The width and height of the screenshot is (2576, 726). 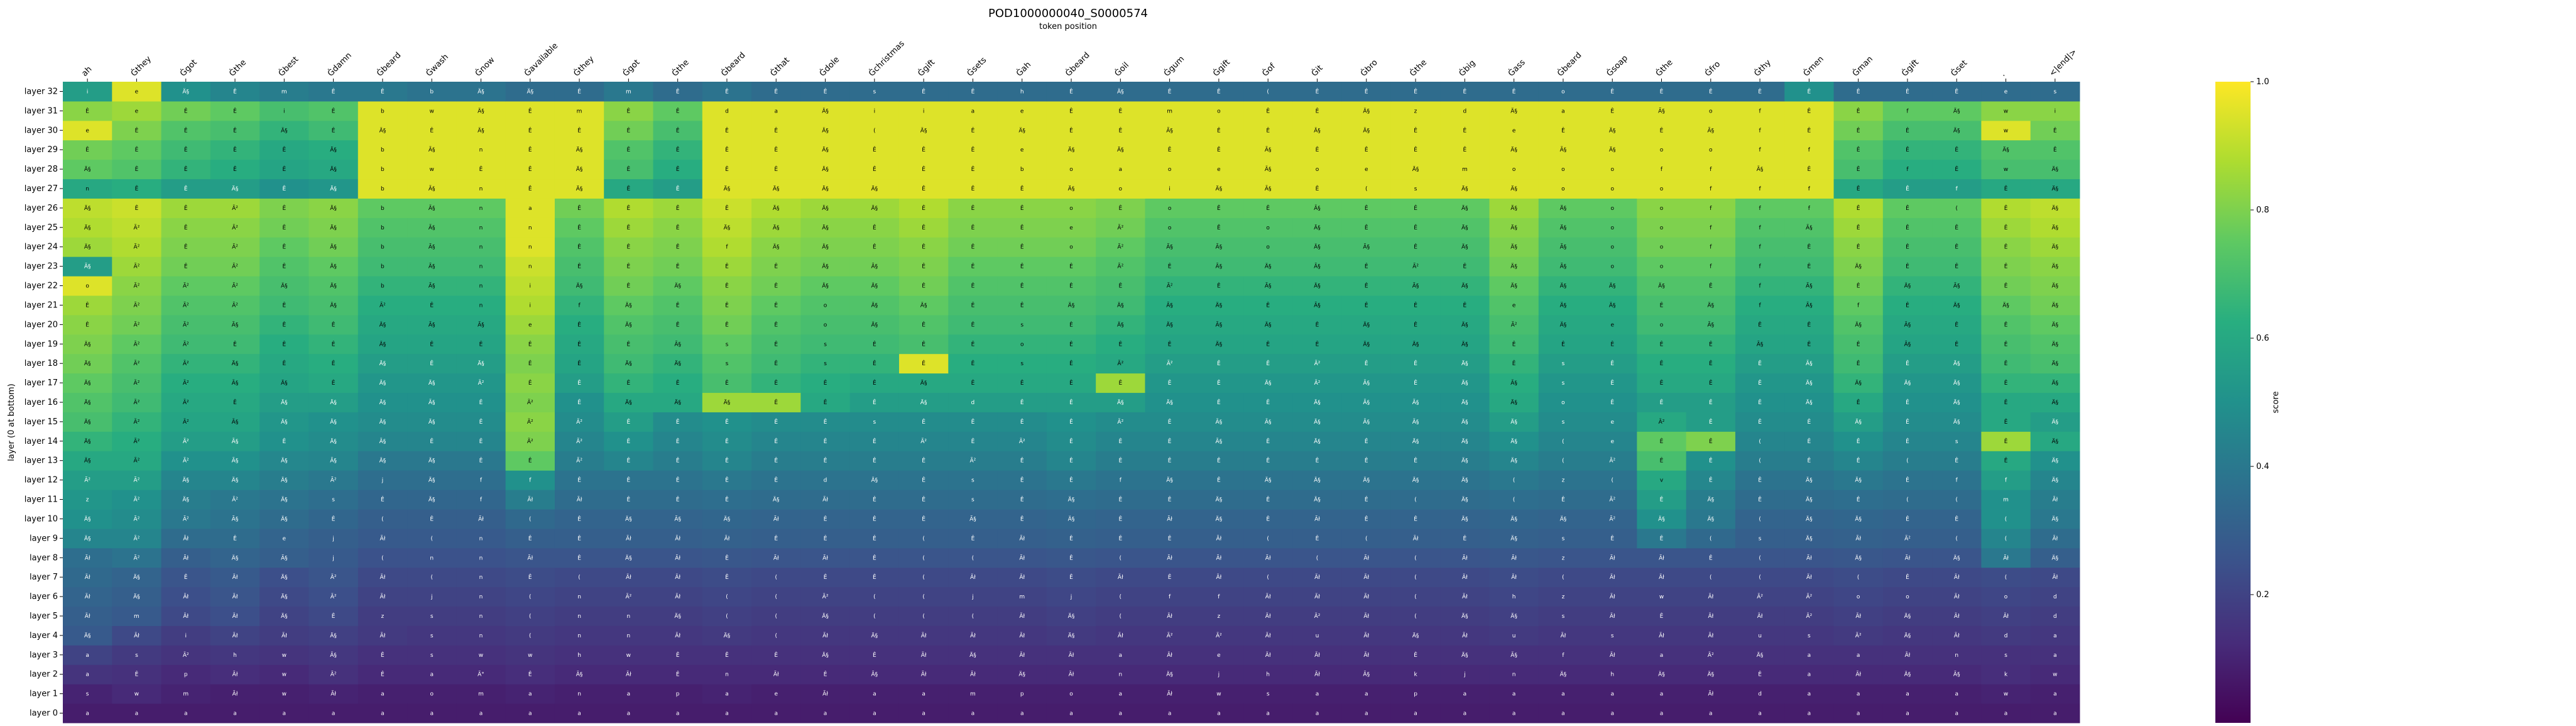 I want to click on cell-label: n, so click(x=481, y=150).